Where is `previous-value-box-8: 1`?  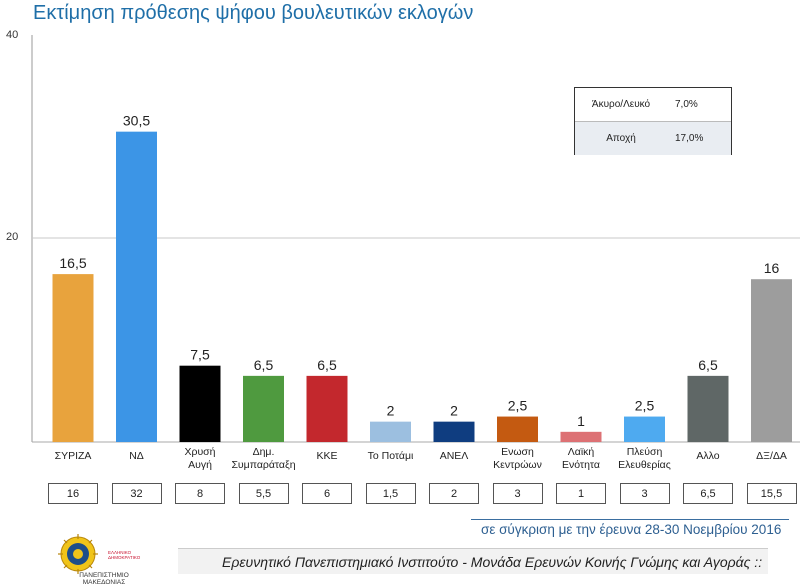
previous-value-box-8: 1 is located at coordinates (581, 493).